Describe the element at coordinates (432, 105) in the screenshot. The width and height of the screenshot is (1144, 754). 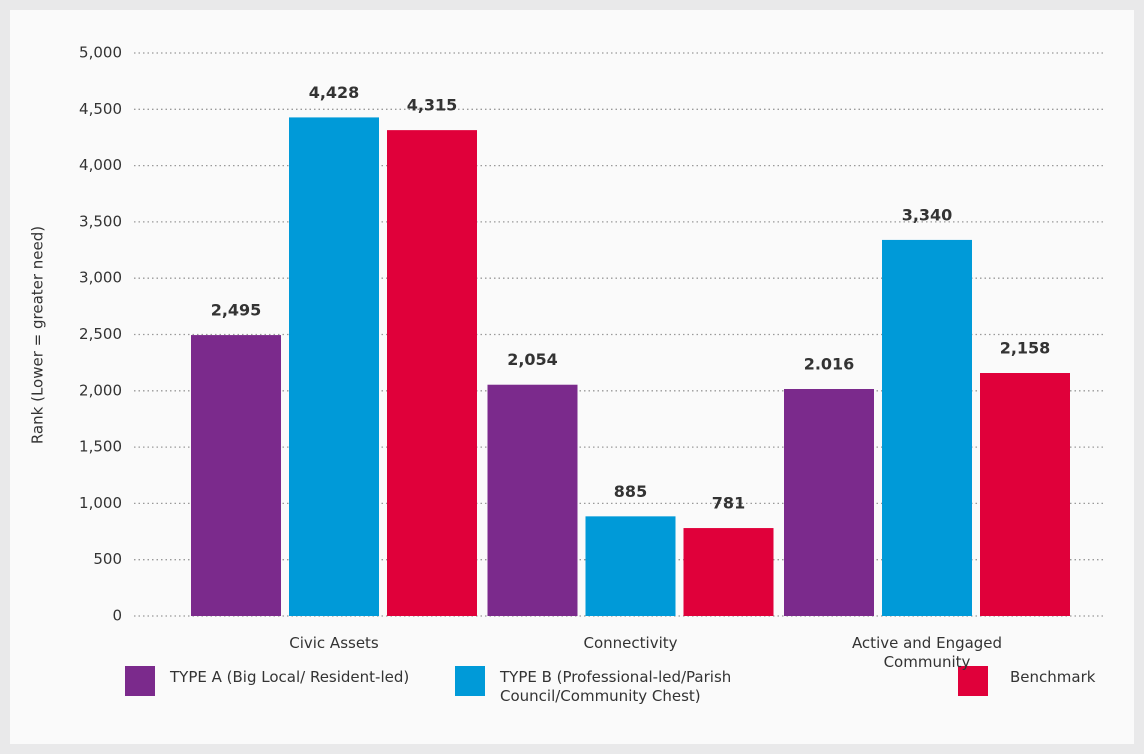
I see `data-label: 4,315` at that location.